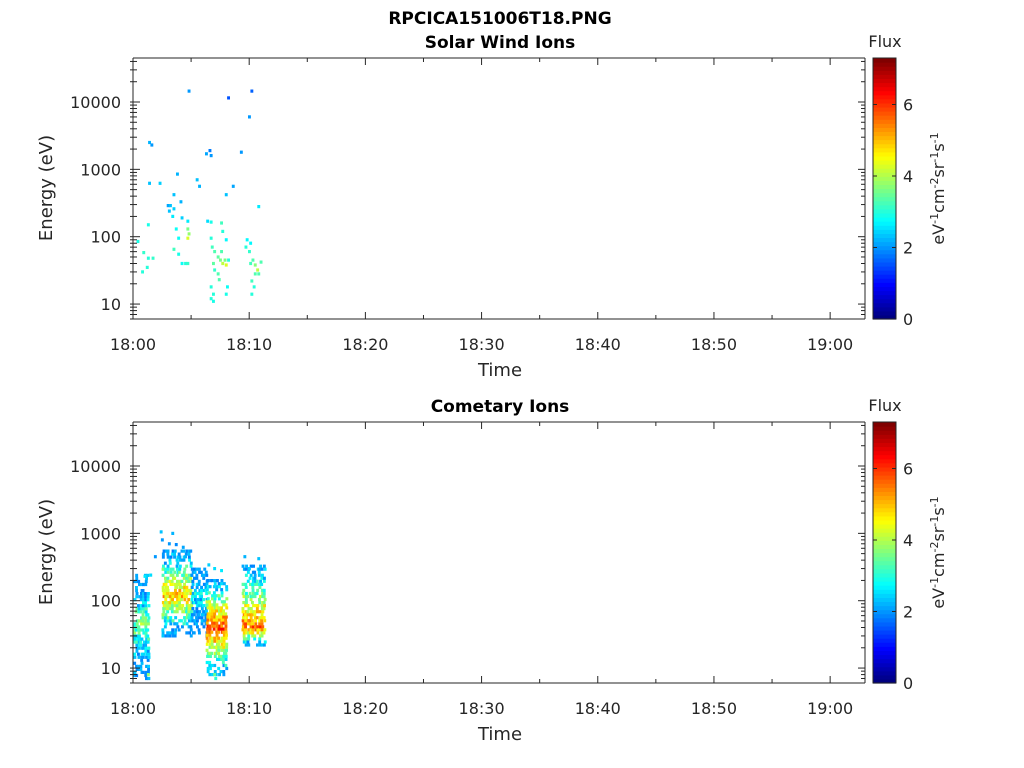 Image resolution: width=1024 pixels, height=768 pixels. Describe the element at coordinates (133, 344) in the screenshot. I see `x-tick-label: 18:00` at that location.